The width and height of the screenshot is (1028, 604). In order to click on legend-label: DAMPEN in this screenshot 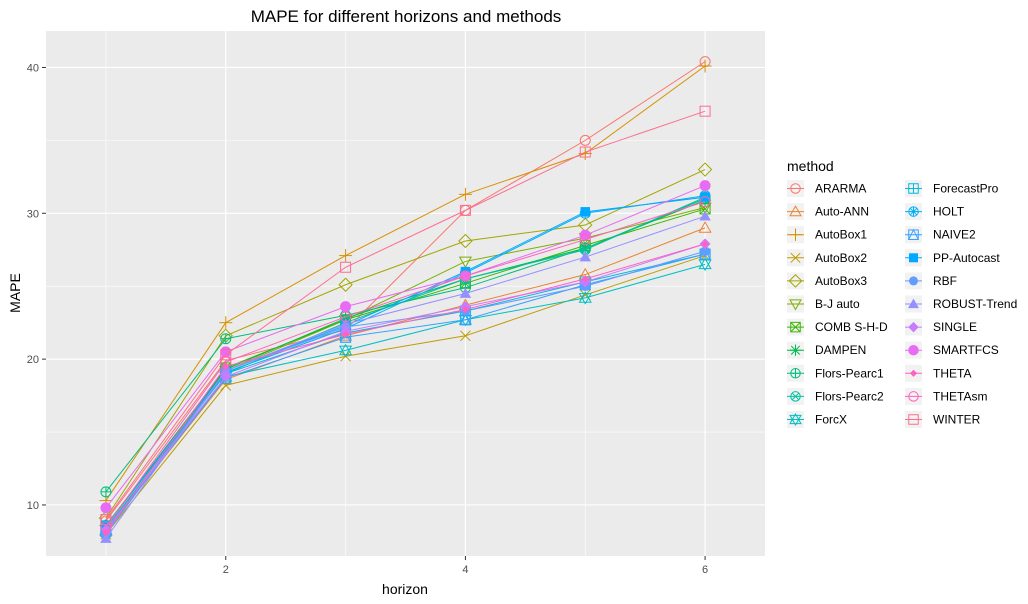, I will do `click(840, 350)`.